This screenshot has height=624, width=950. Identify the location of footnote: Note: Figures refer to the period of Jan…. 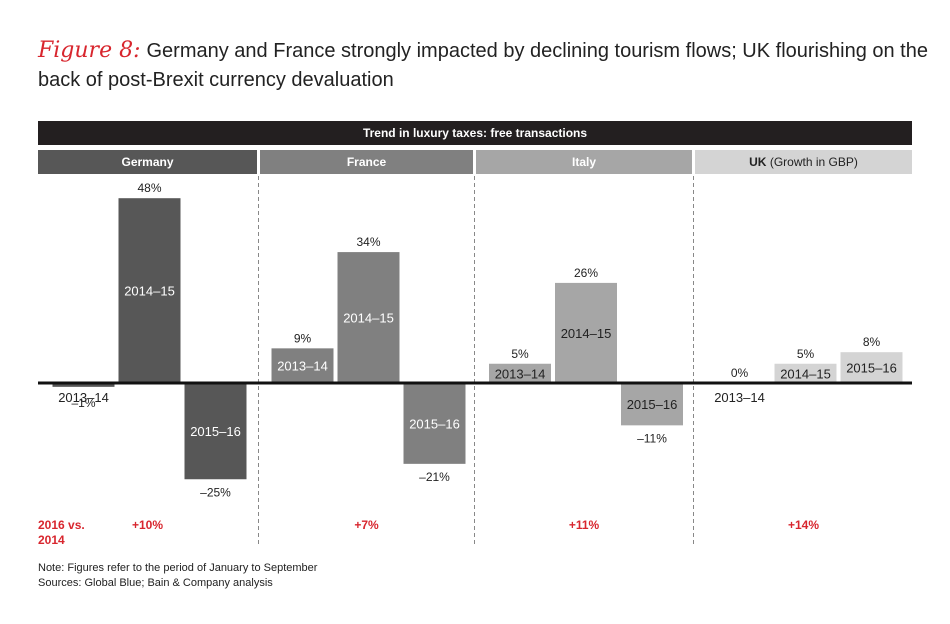
(178, 568).